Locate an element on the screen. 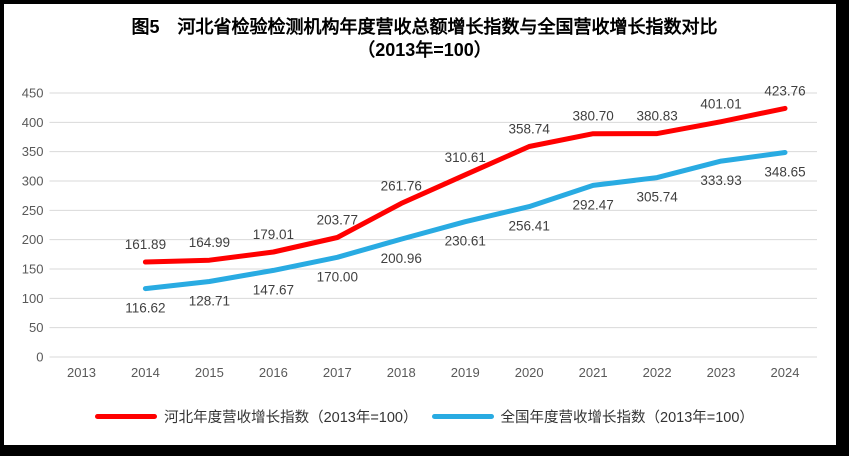  y-tick-label: 300 is located at coordinates (33, 181).